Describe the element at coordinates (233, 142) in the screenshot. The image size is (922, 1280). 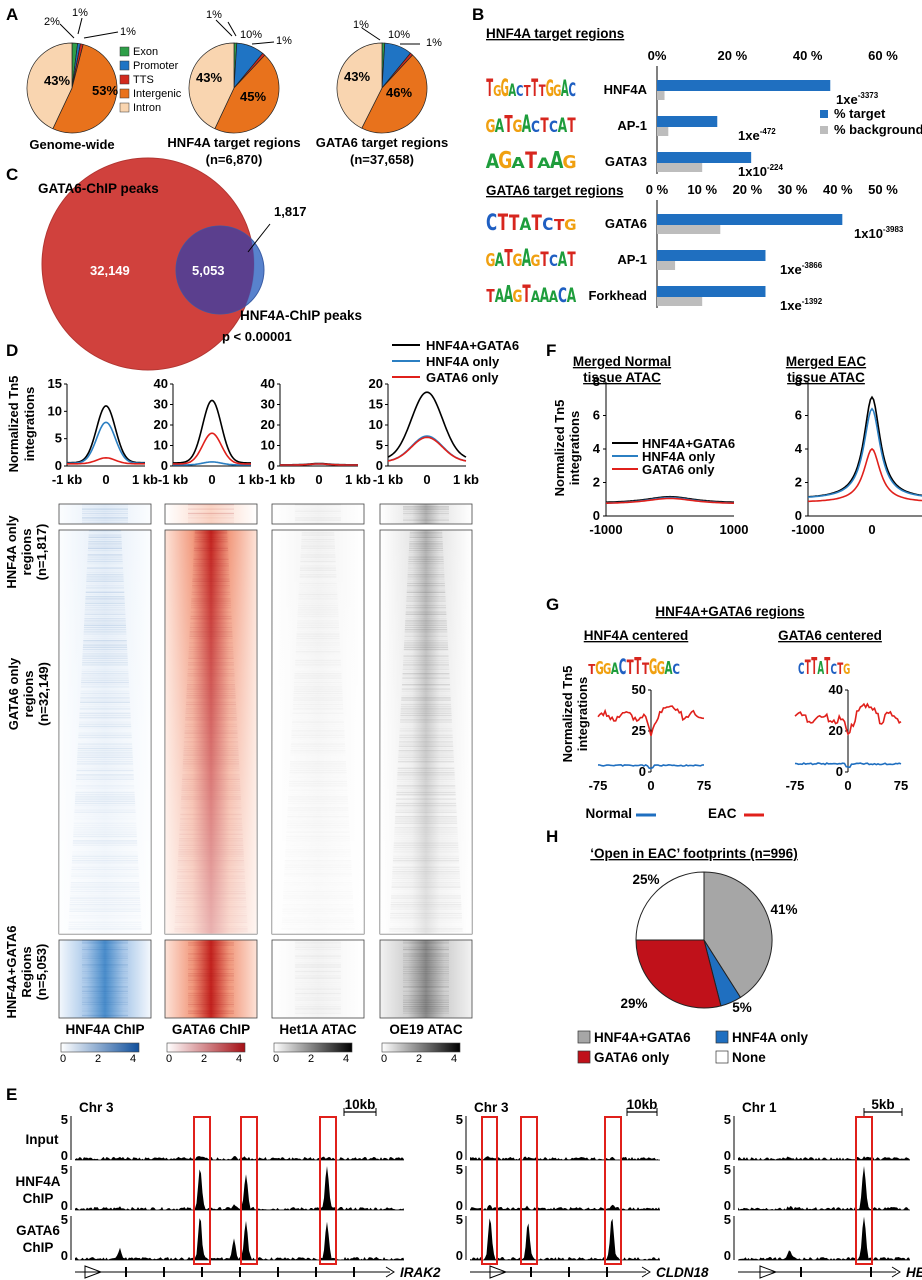
I see `pie-title-hnf4a: HNF4A target regions` at that location.